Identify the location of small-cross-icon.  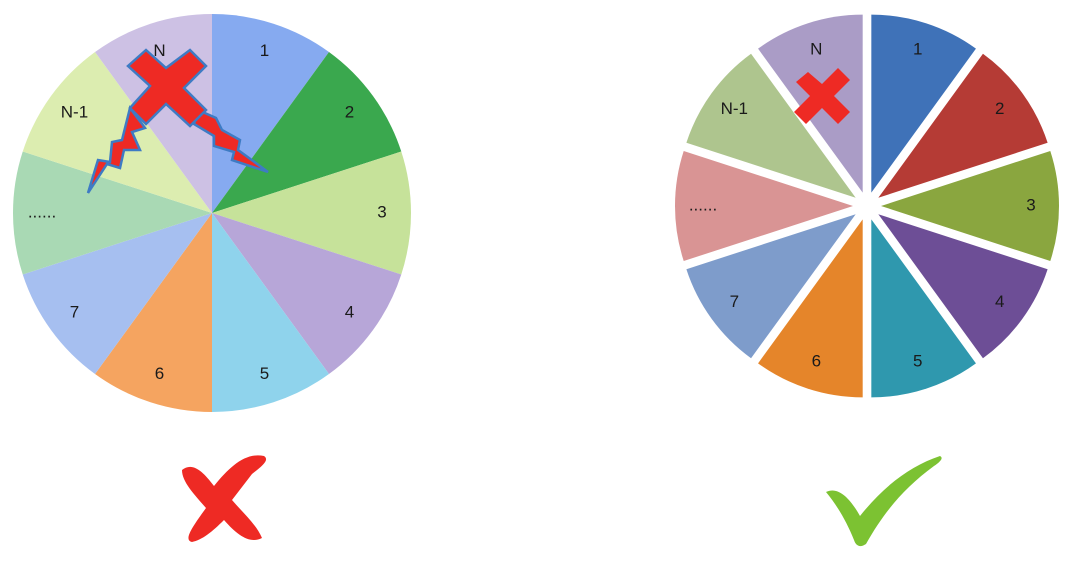
(822, 96).